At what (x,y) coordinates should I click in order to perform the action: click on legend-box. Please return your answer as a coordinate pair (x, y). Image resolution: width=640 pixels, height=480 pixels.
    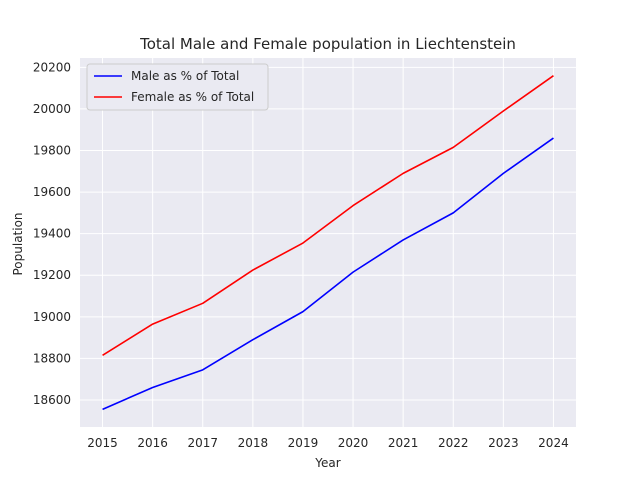
    Looking at the image, I should click on (177, 87).